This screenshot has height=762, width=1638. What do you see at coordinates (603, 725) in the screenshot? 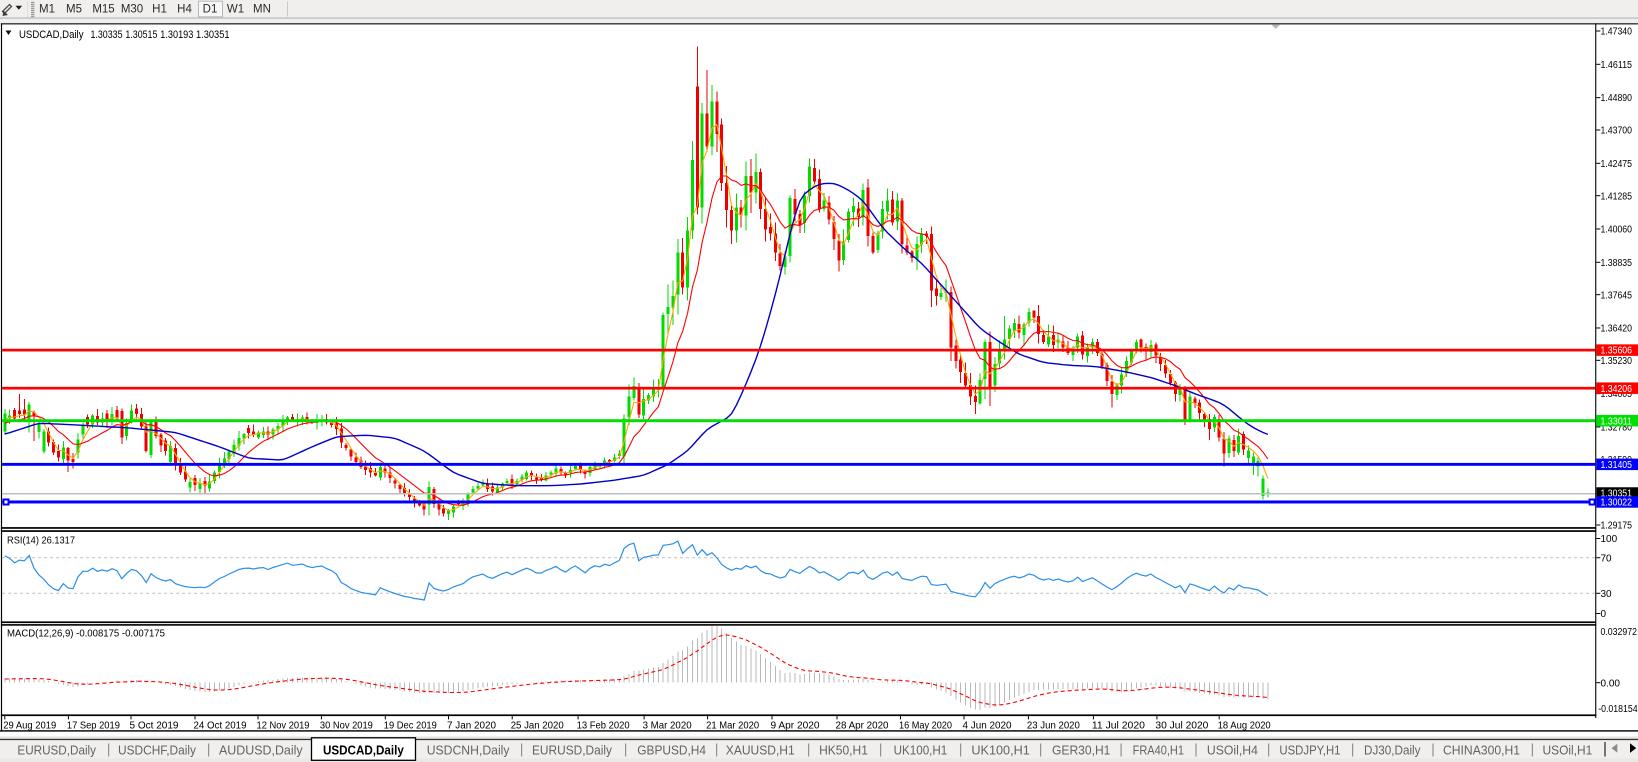
I see `svg-text: 13 Feb 2020` at bounding box center [603, 725].